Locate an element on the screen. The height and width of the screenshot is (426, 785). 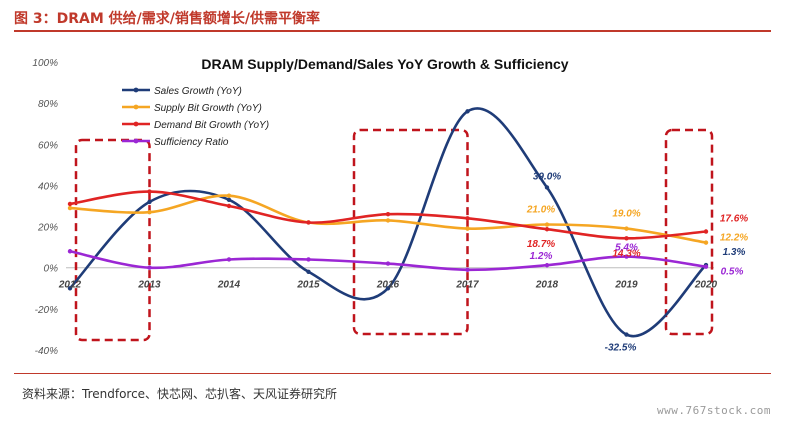
y-tick-label: -40% is located at coordinates (46, 351).